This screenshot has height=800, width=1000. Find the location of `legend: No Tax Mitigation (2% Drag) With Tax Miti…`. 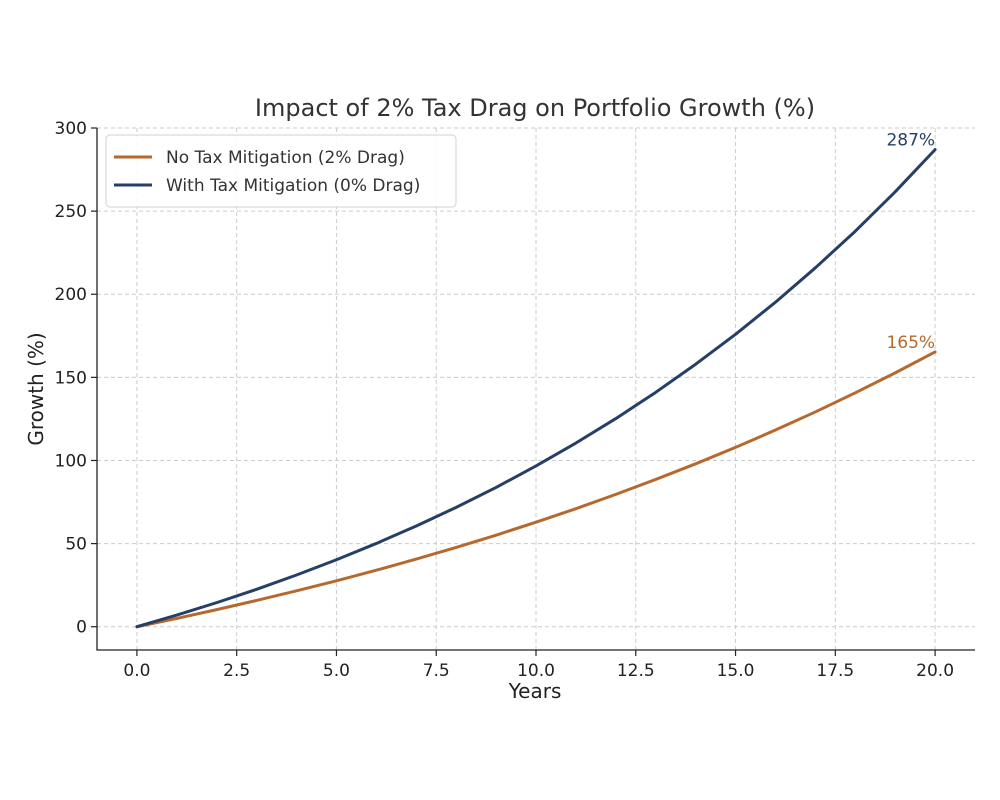

legend: No Tax Mitigation (2% Drag) With Tax Miti… is located at coordinates (281, 171).